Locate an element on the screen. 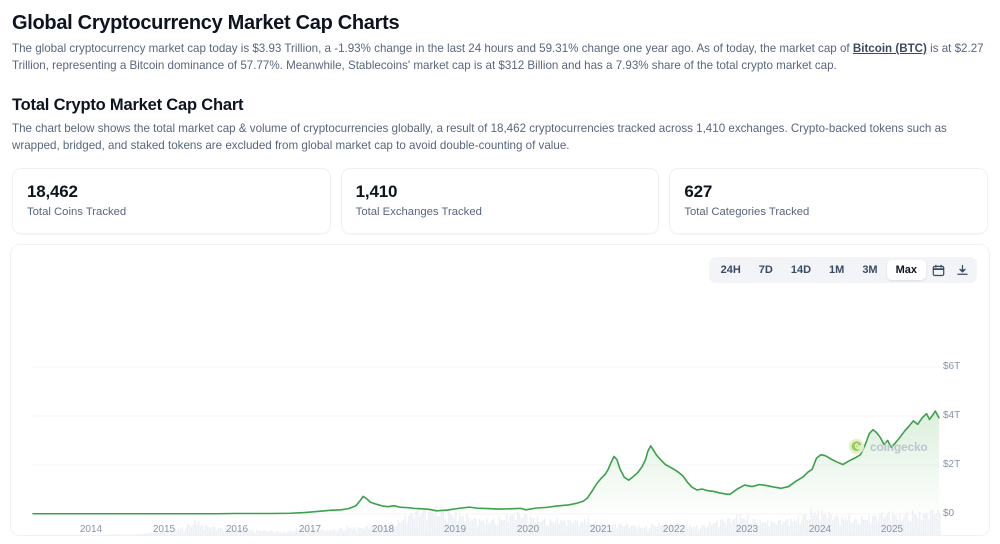 The height and width of the screenshot is (544, 1000). stat-label: Total Coins Tracked is located at coordinates (77, 212).